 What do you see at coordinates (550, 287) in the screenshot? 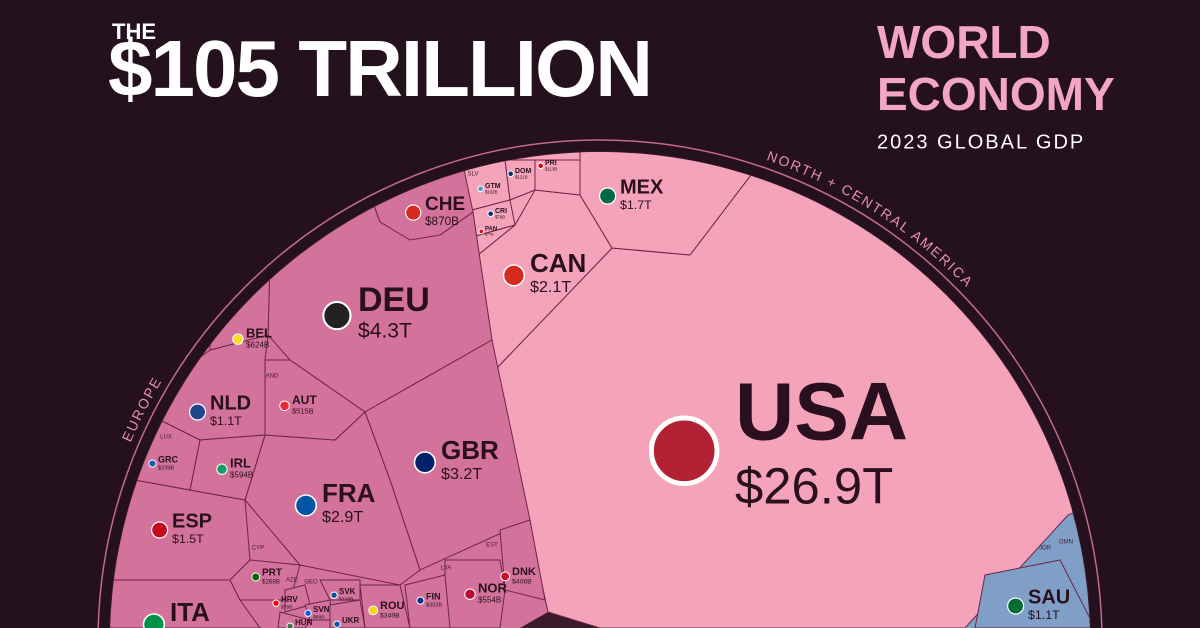
I see `country-gdp: $2.1T` at bounding box center [550, 287].